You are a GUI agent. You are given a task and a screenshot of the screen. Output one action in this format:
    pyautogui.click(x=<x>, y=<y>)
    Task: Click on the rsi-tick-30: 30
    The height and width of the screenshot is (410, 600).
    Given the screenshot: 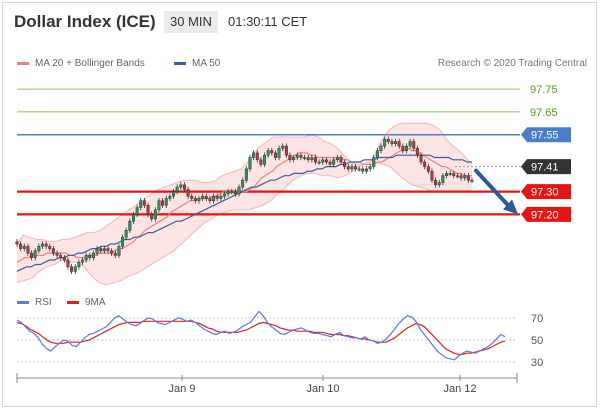 What is the action you would take?
    pyautogui.click(x=537, y=363)
    